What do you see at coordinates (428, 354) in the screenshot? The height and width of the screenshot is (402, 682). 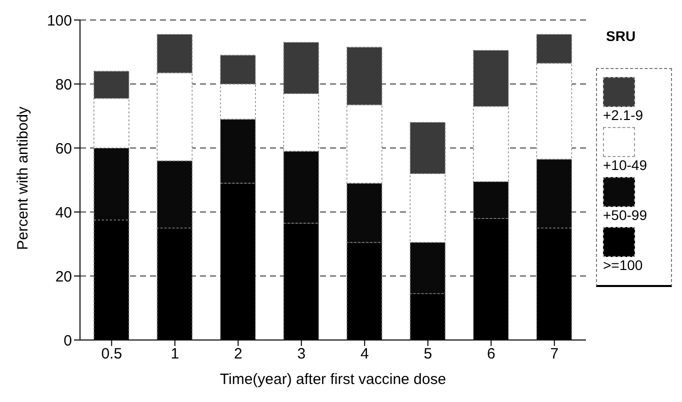 I see `x-tick-label: 5` at bounding box center [428, 354].